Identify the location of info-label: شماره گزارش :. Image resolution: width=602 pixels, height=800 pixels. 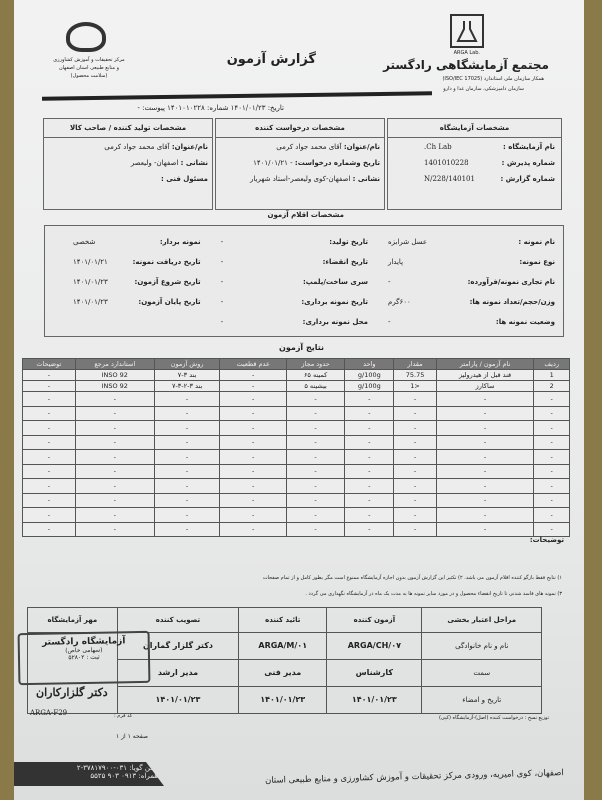
(527, 179).